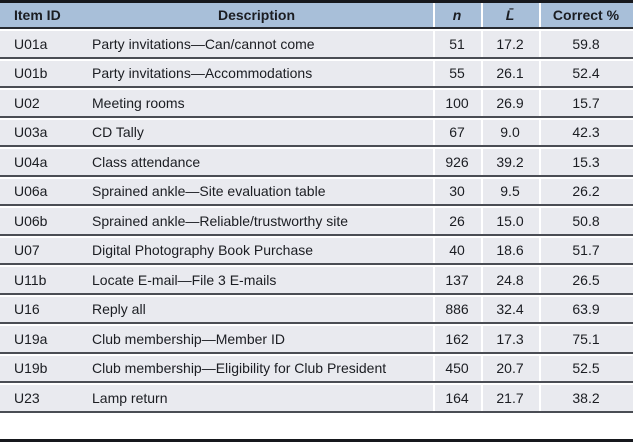 Image resolution: width=633 pixels, height=442 pixels. I want to click on cell-l-bar: 9.5, so click(510, 192).